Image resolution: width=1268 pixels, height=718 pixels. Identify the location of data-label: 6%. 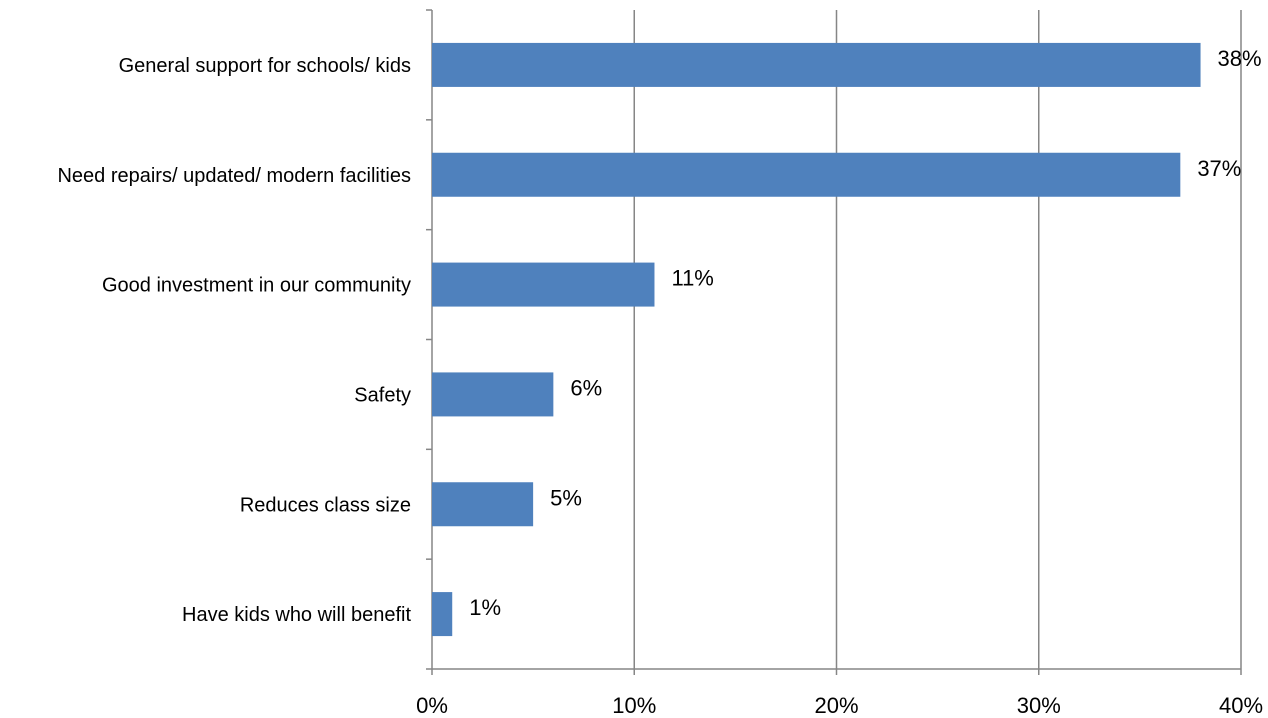
(586, 387).